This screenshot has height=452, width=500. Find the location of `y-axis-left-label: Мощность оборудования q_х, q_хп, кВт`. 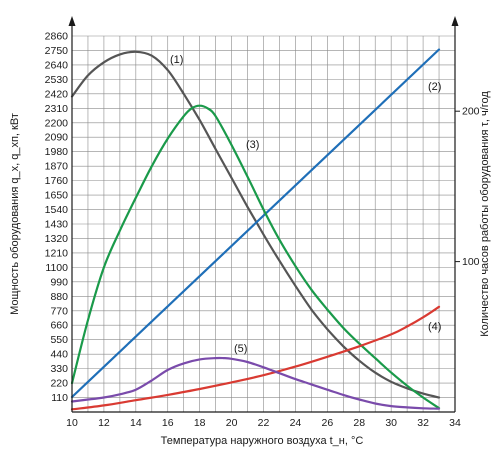

y-axis-left-label: Мощность оборудования q_х, q_хп, кВт is located at coordinates (15, 214).